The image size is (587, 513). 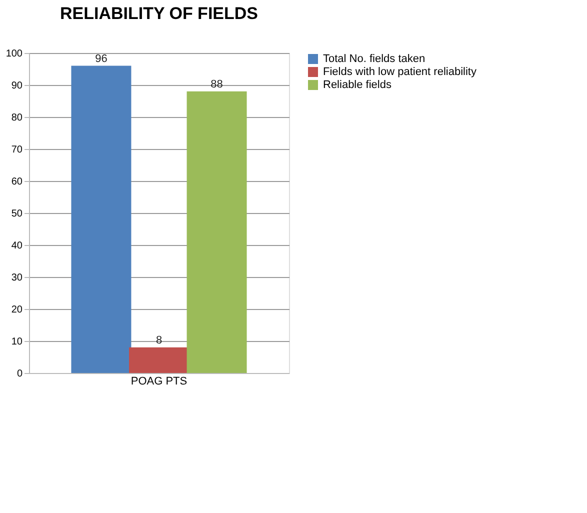 I want to click on legend-label: Reliable fields, so click(x=357, y=85).